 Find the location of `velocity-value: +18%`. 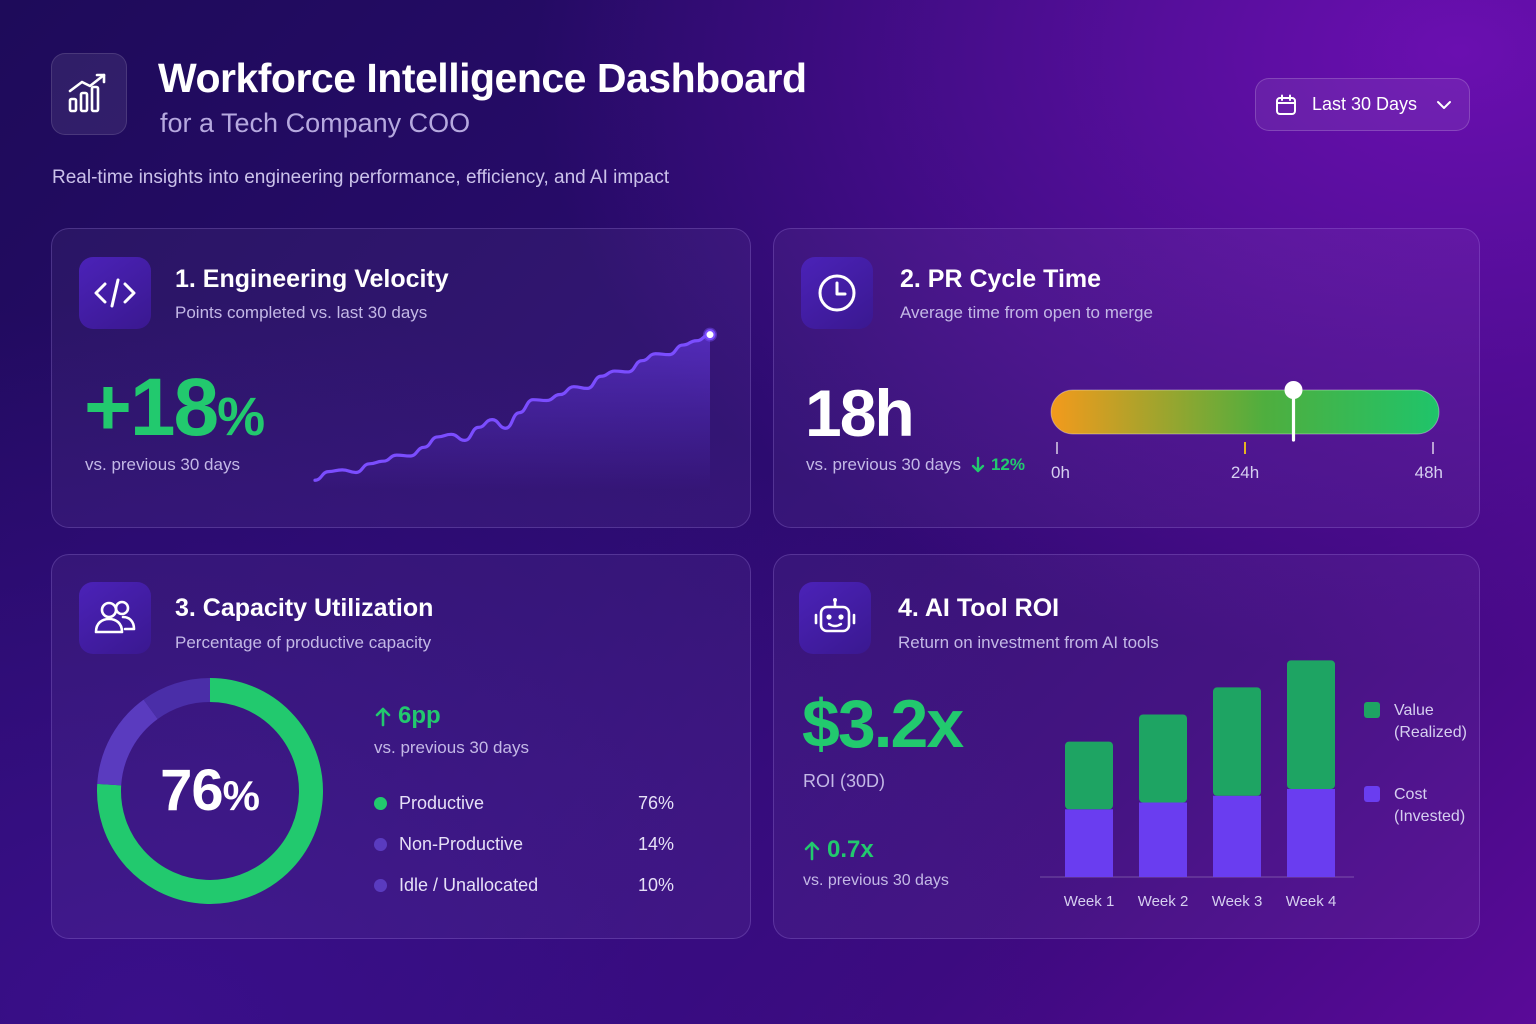

velocity-value: +18% is located at coordinates (174, 412).